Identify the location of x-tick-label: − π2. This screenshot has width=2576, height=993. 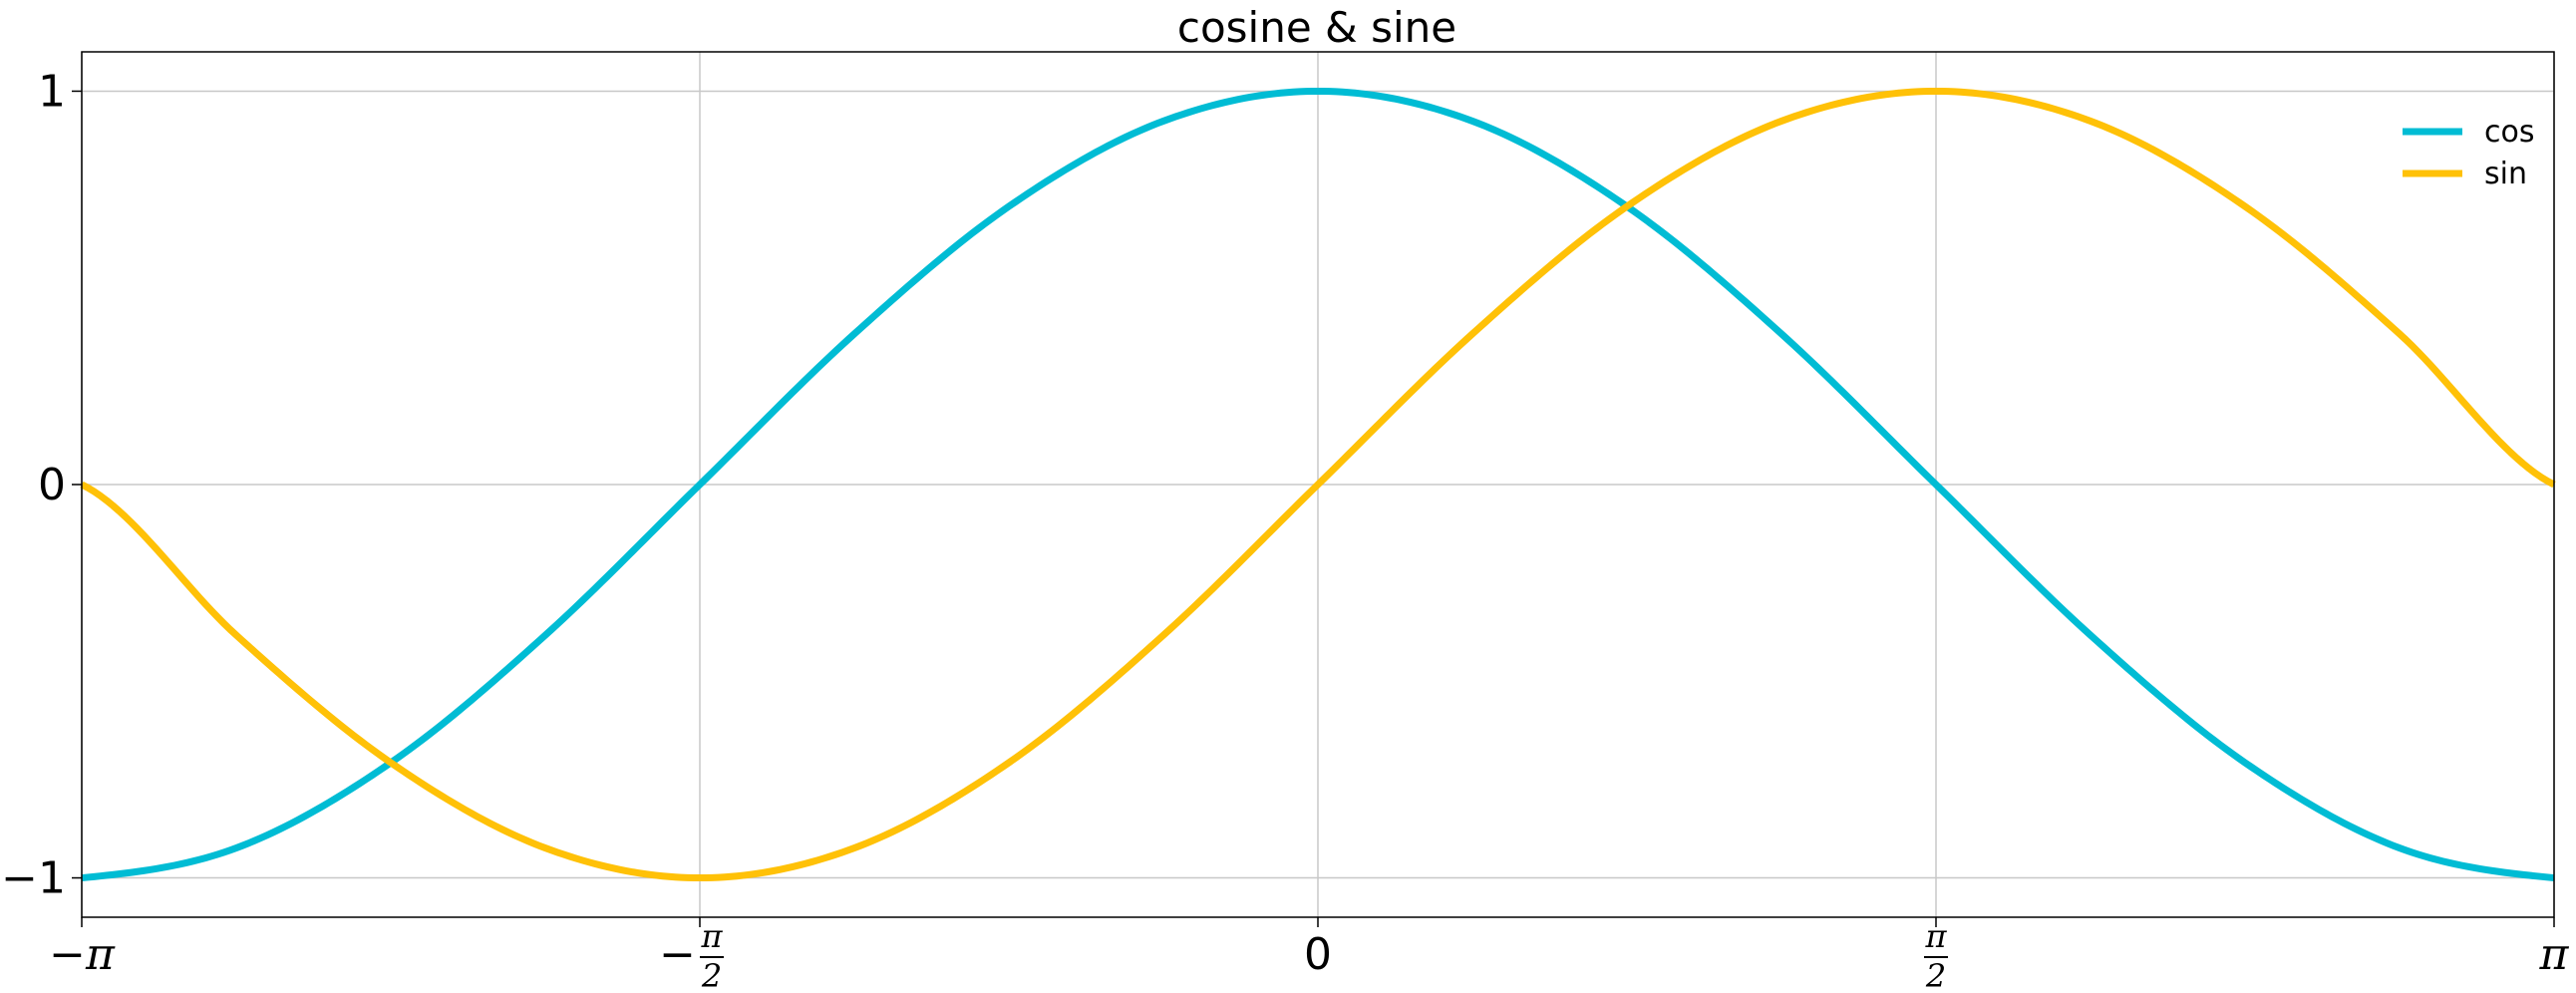
(691, 955).